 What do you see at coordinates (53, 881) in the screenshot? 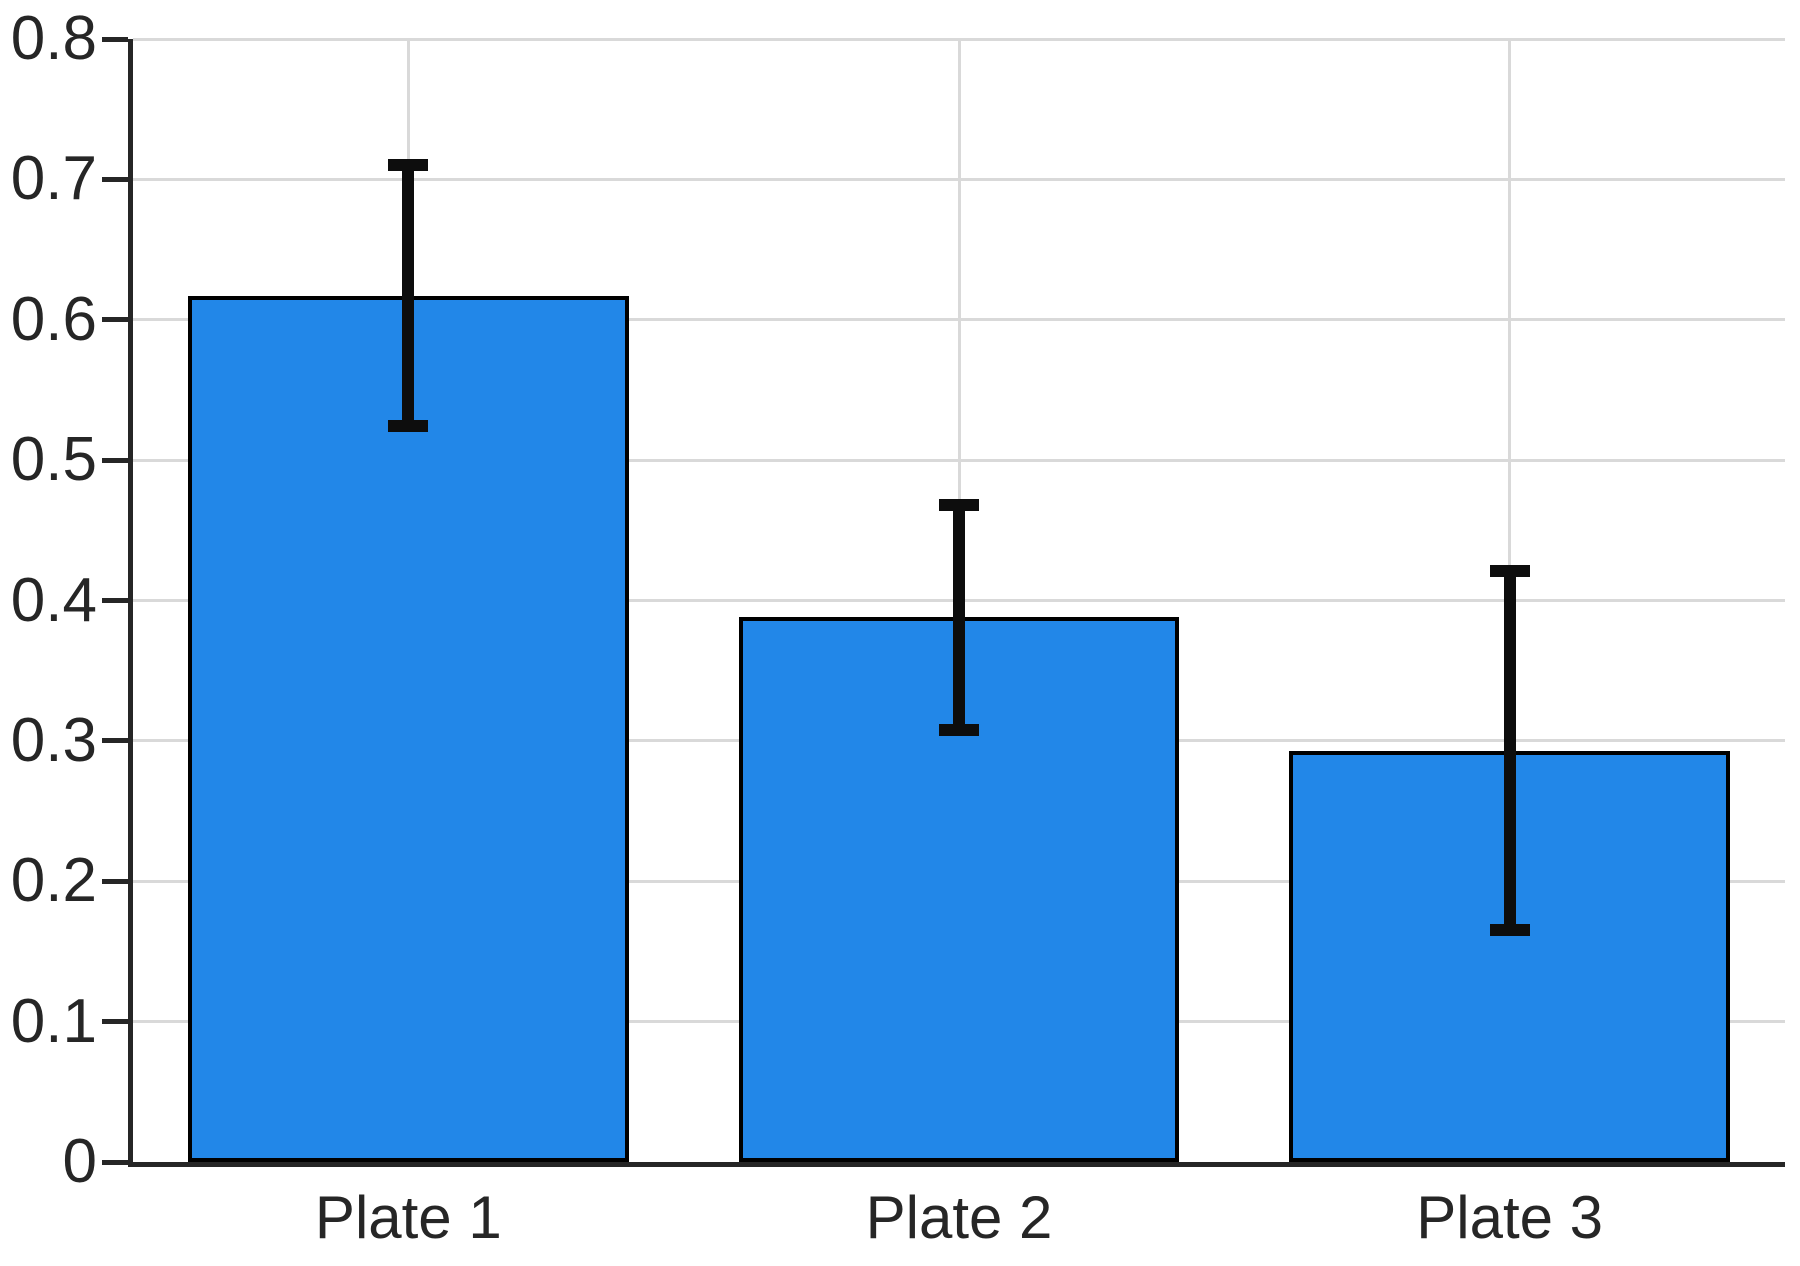
I see `y-tick-label: 0.2` at bounding box center [53, 881].